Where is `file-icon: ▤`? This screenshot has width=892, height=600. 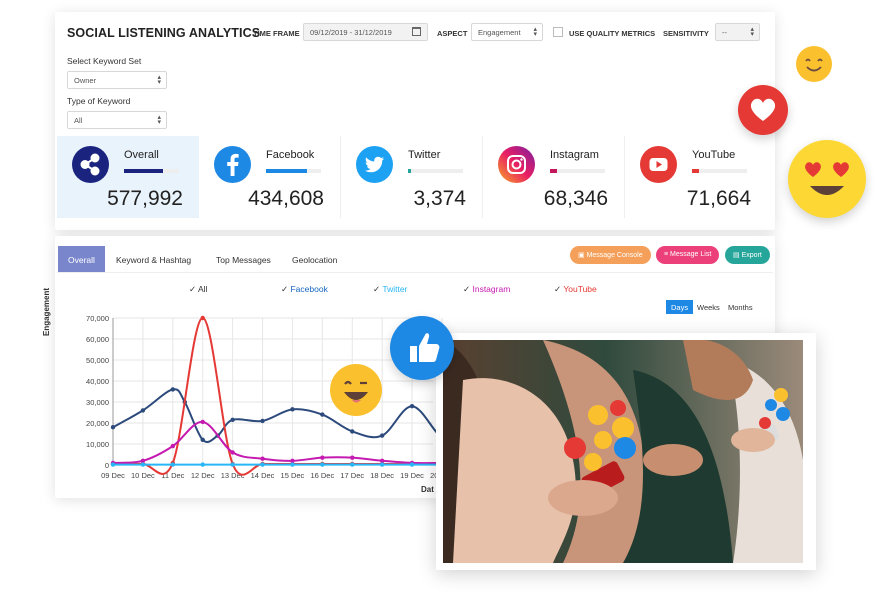 file-icon: ▤ is located at coordinates (737, 255).